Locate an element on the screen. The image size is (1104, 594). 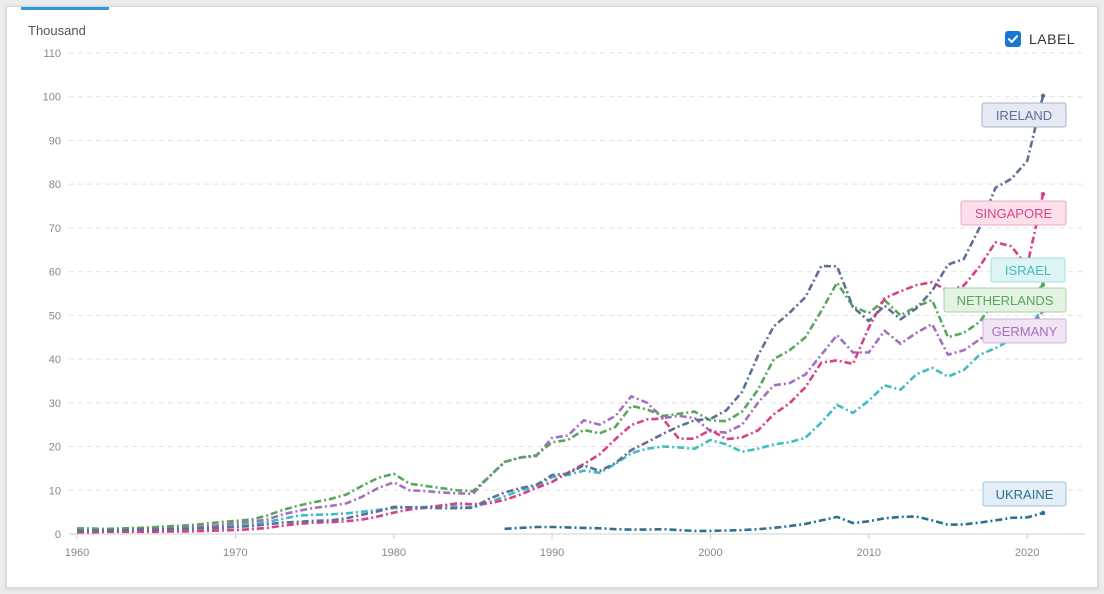
y-tick-label: 40 is located at coordinates (55, 360).